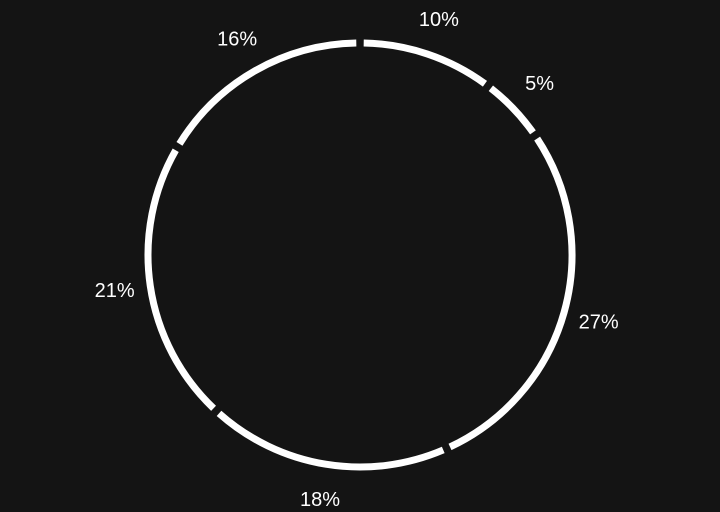  I want to click on pie-slice-label-6: 16%, so click(237, 40).